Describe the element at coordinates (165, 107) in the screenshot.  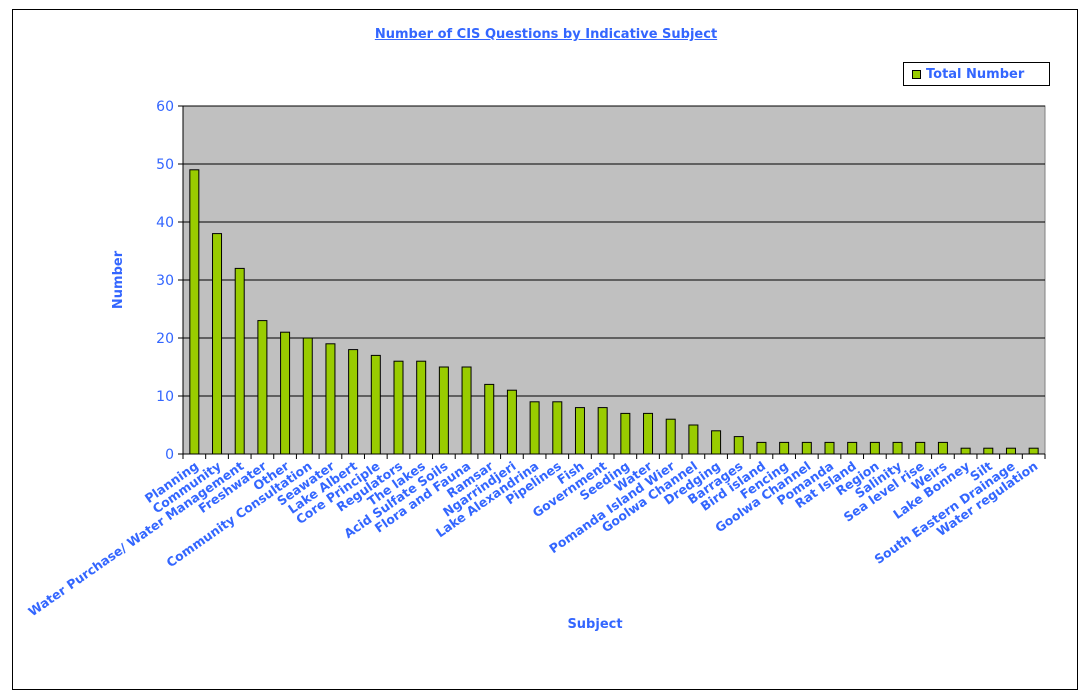
I see `y-tick-label: 60` at that location.